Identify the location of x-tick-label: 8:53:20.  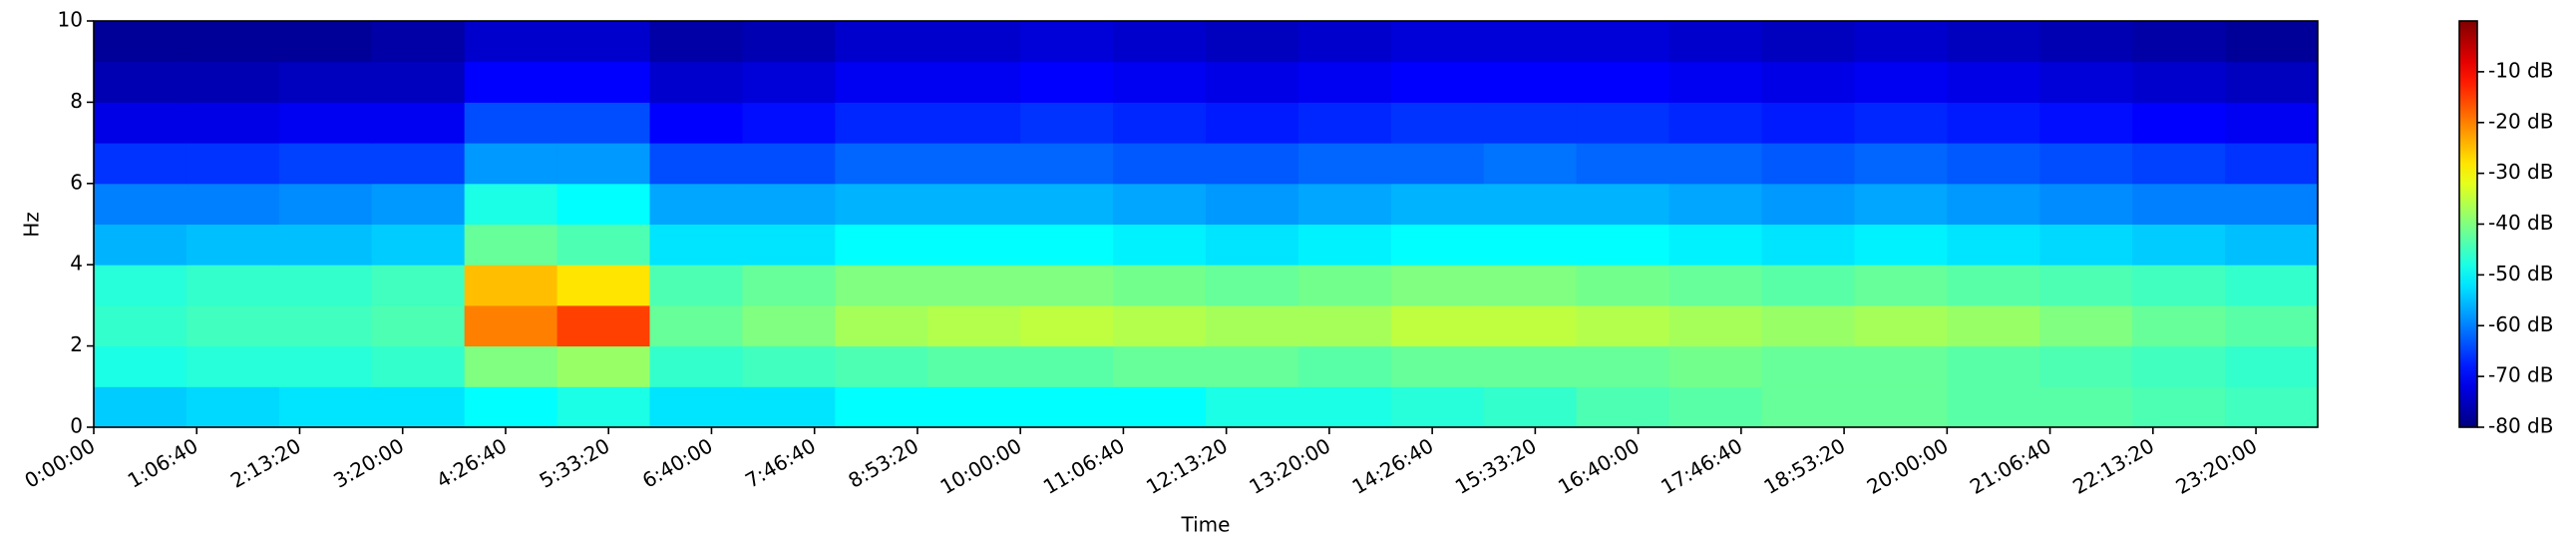
(883, 462).